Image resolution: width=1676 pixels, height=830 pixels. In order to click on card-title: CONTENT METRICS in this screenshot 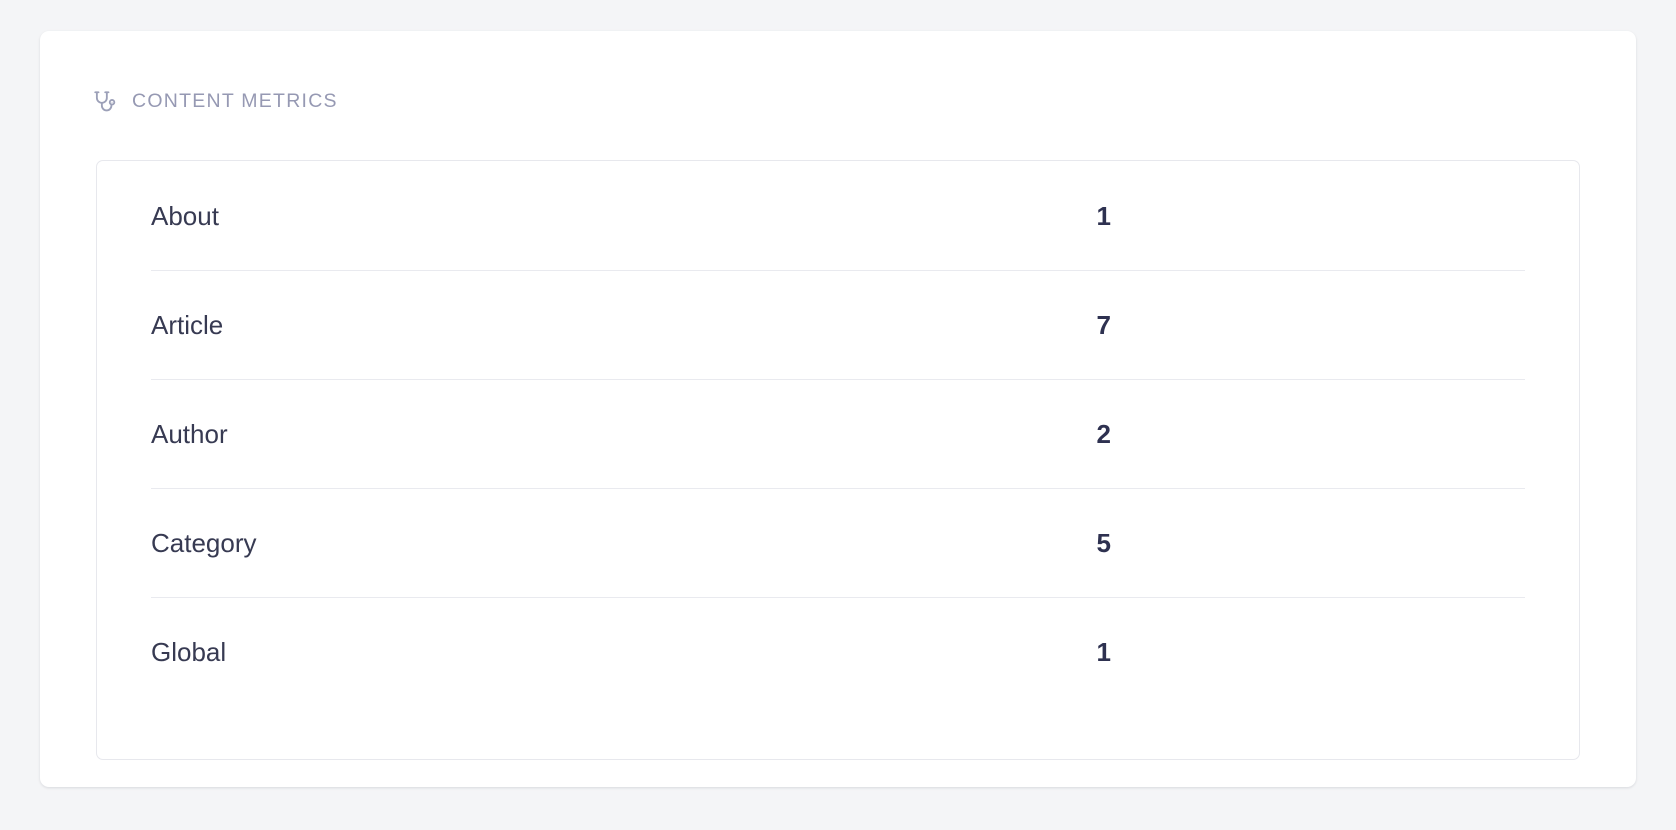, I will do `click(235, 101)`.